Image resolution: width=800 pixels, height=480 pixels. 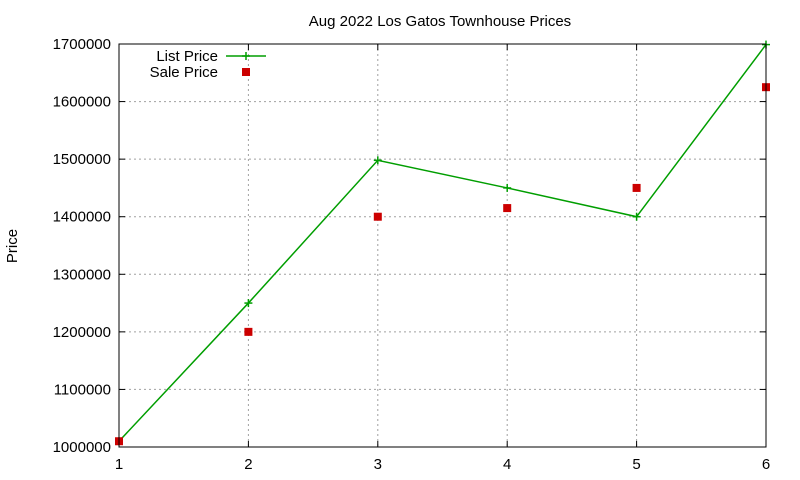 I want to click on legend-label: List Price, so click(x=187, y=56).